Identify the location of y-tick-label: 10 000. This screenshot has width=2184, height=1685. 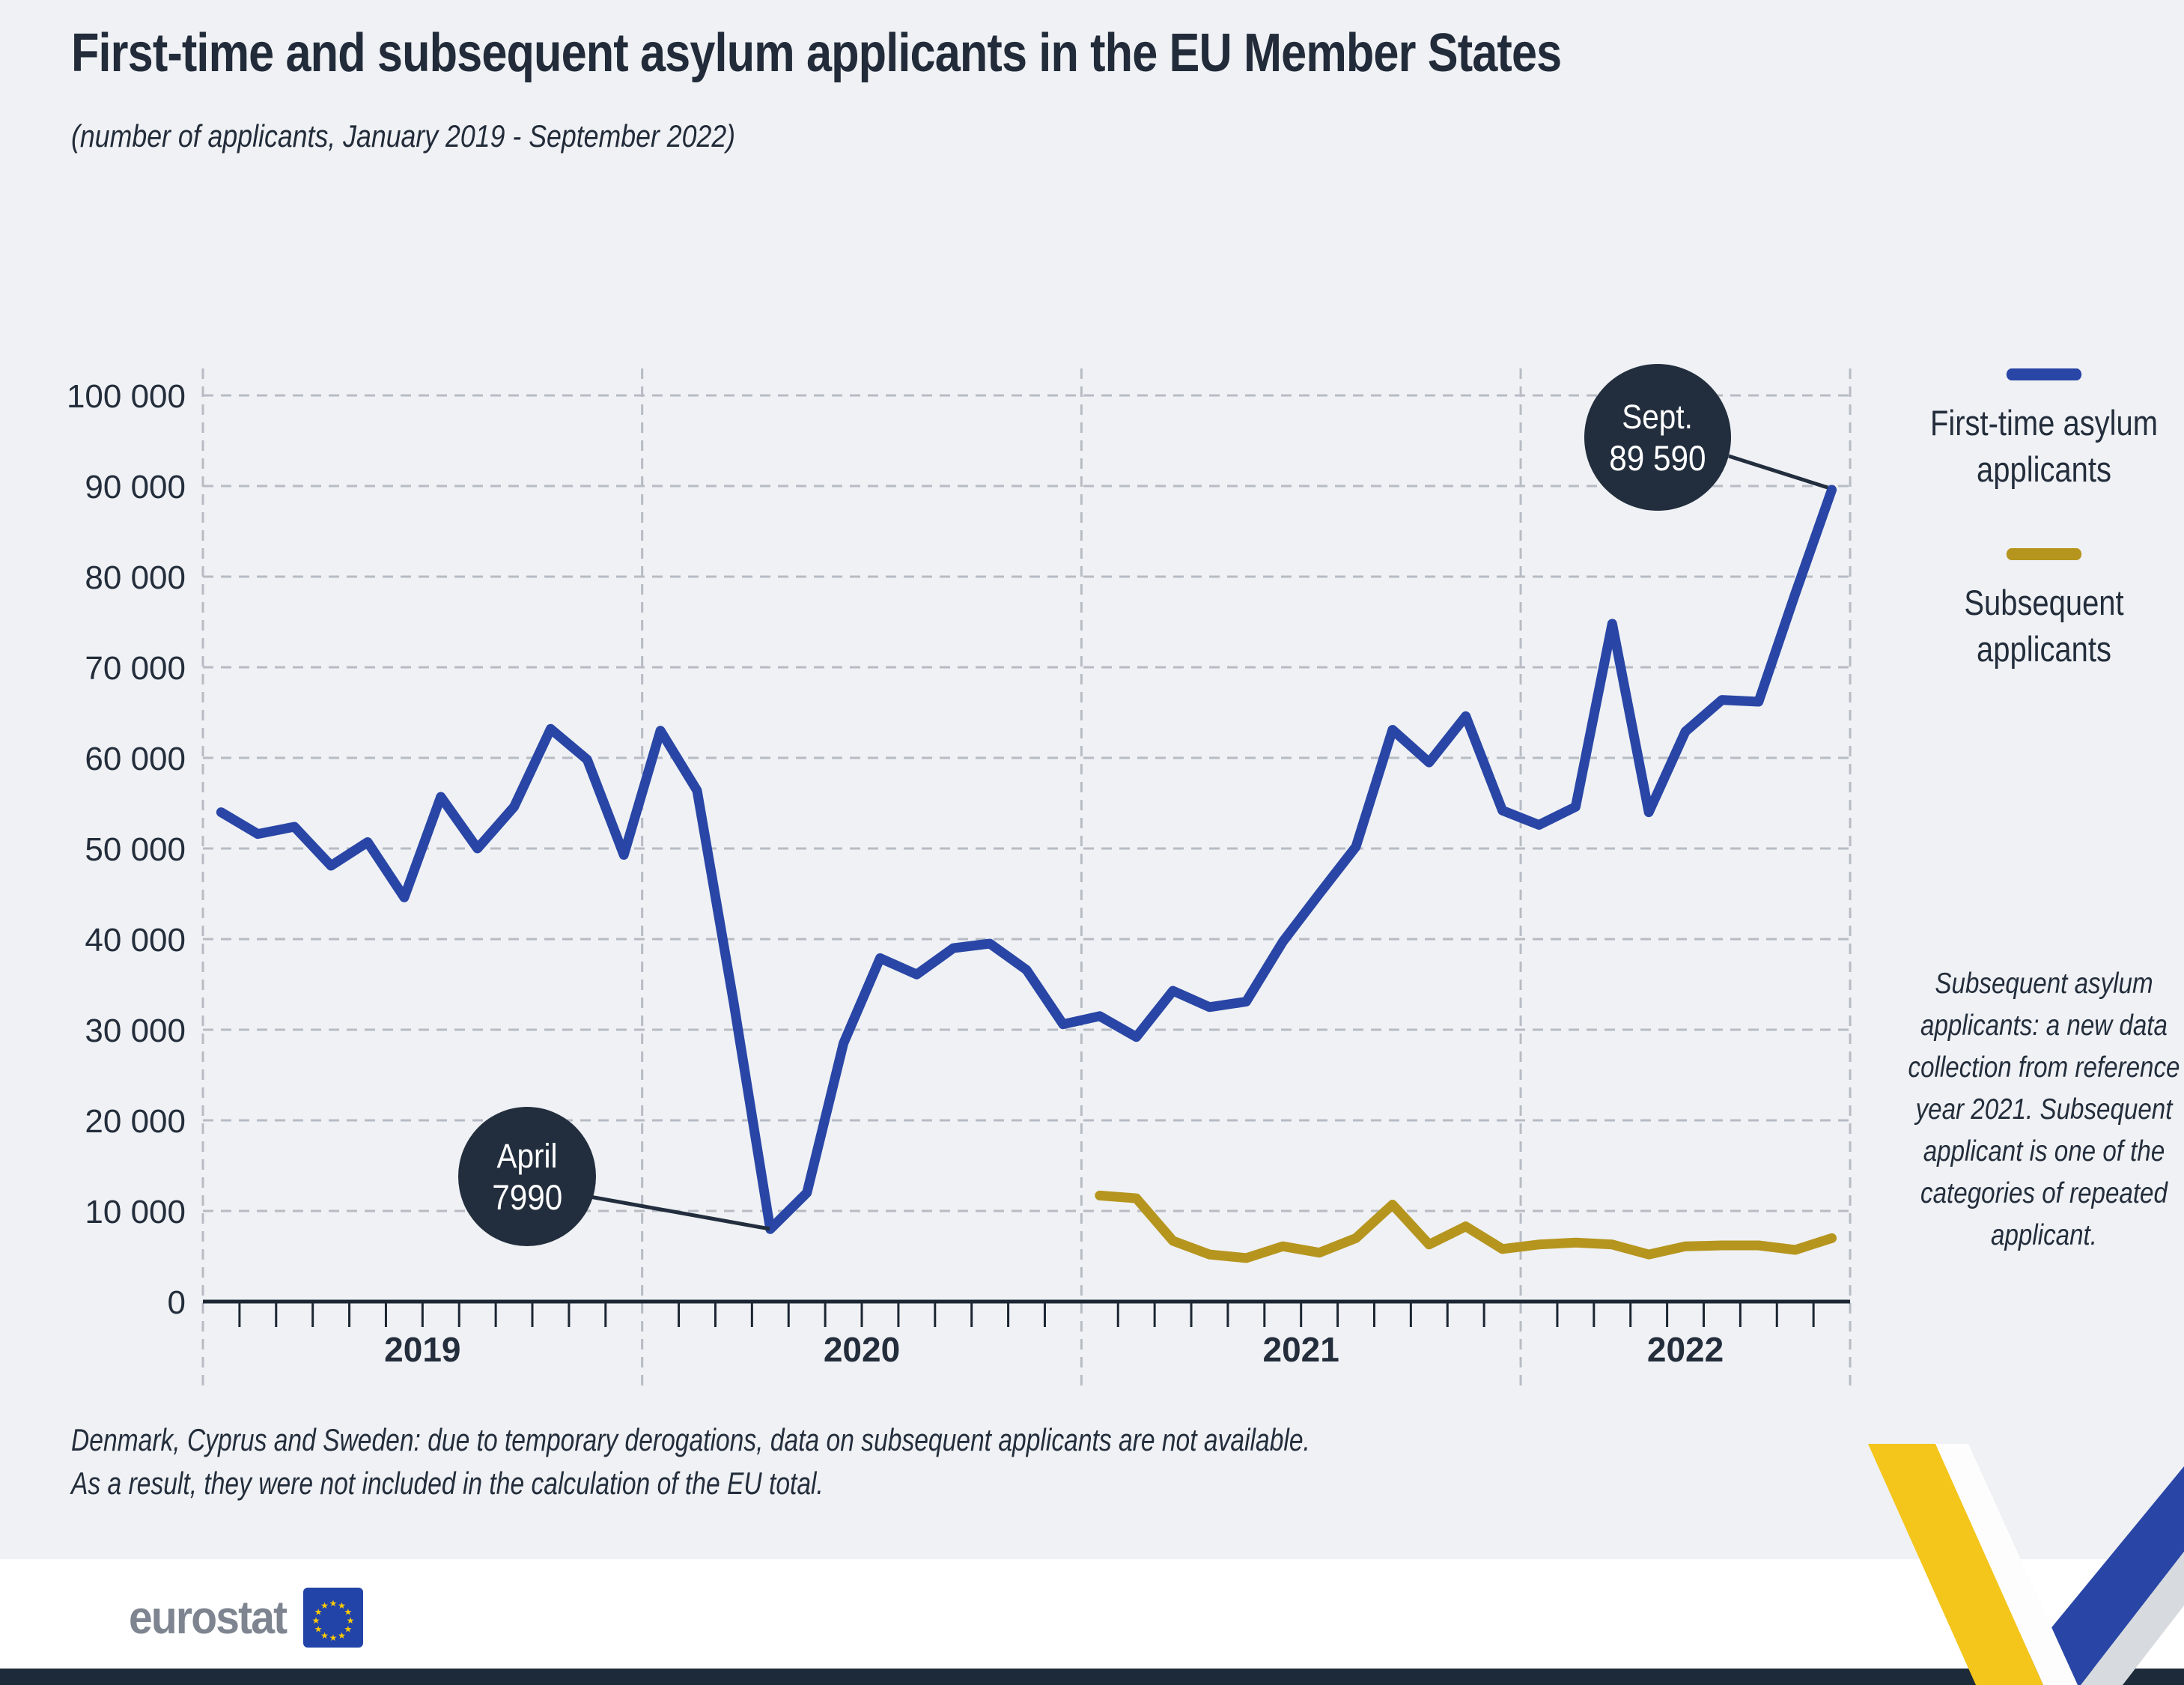
(135, 1212).